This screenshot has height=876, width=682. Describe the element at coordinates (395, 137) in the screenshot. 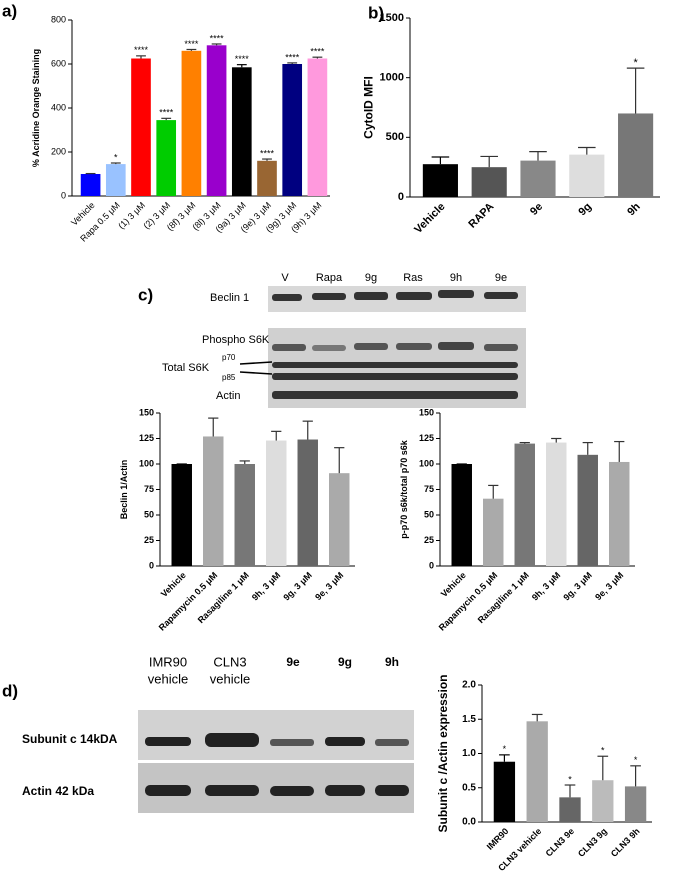

I see `y-tick-label: 500` at that location.